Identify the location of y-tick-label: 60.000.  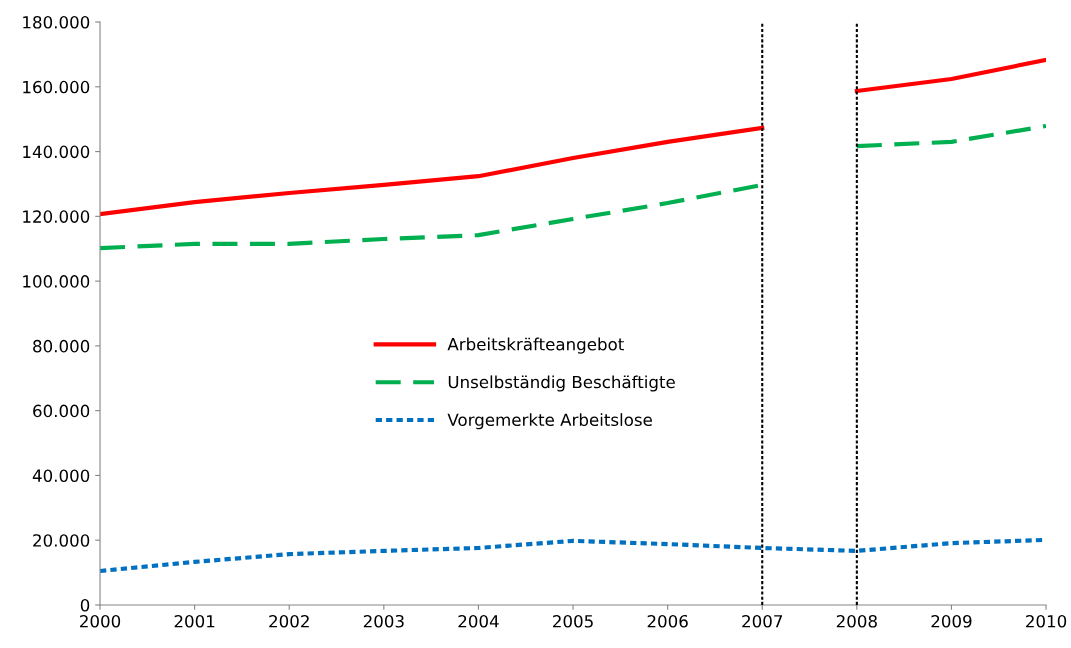
(61, 411).